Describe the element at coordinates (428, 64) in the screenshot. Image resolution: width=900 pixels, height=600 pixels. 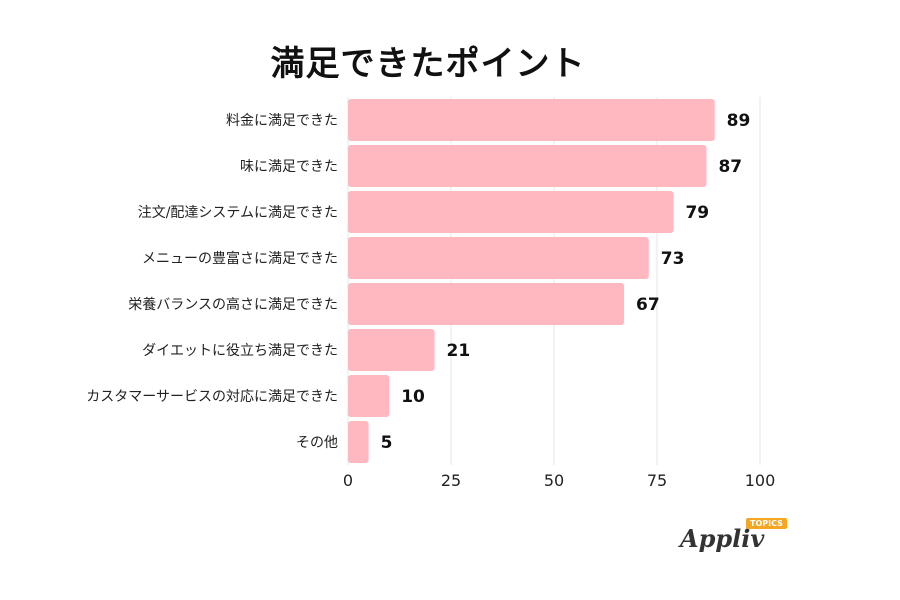
I see `chart-title: 満足できたポイント` at that location.